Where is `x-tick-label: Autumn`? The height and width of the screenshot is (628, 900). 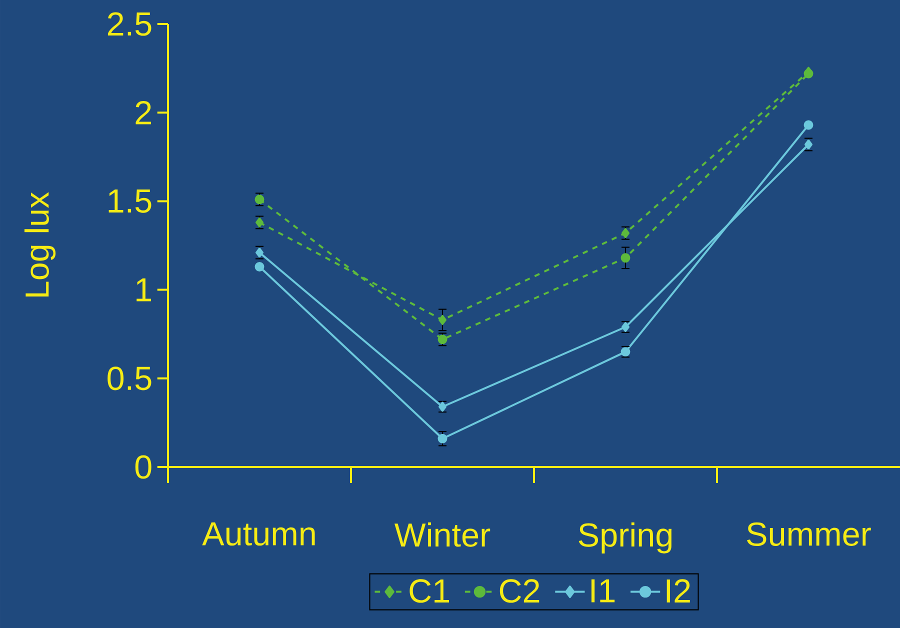
x-tick-label: Autumn is located at coordinates (258, 534).